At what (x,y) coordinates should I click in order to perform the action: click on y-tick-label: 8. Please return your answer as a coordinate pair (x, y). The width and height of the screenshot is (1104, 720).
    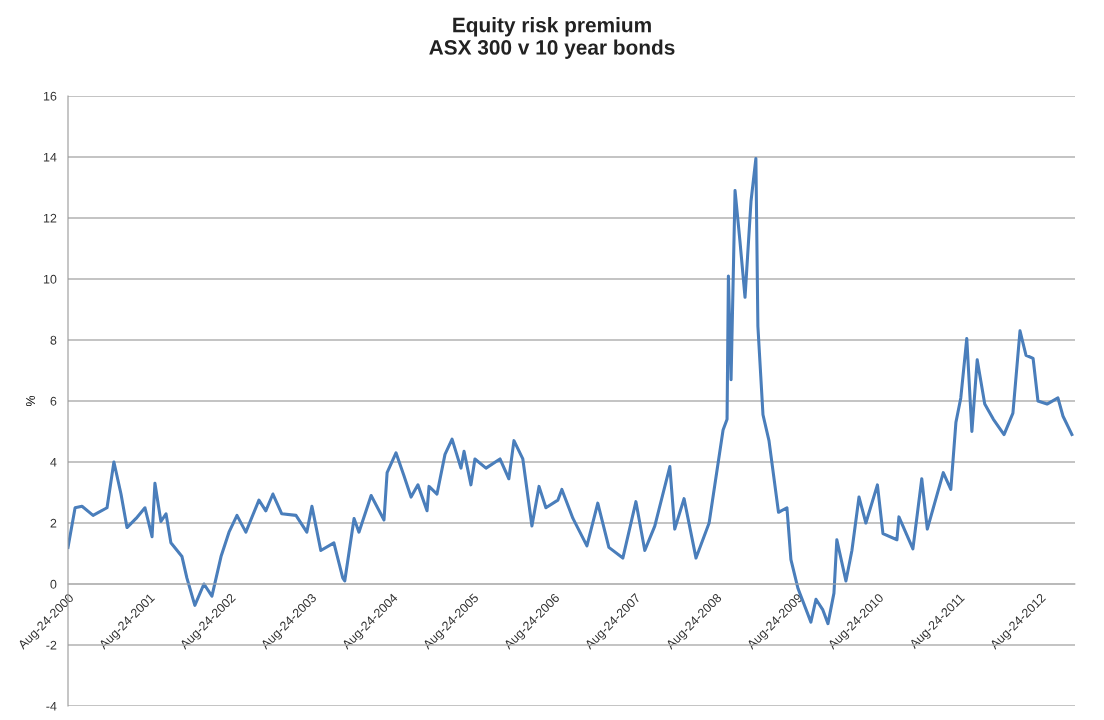
    Looking at the image, I should click on (53, 340).